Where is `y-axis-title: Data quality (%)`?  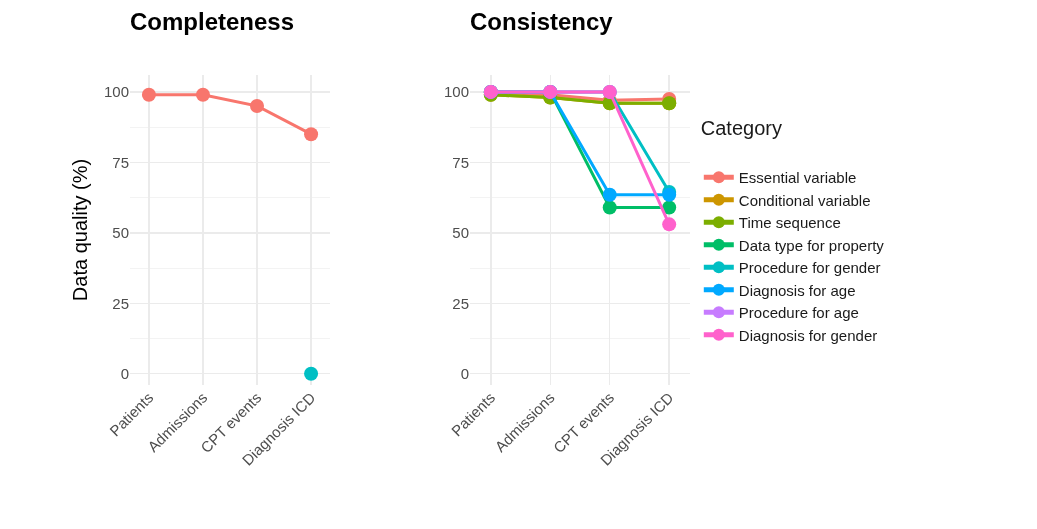
y-axis-title: Data quality (%) is located at coordinates (80, 230).